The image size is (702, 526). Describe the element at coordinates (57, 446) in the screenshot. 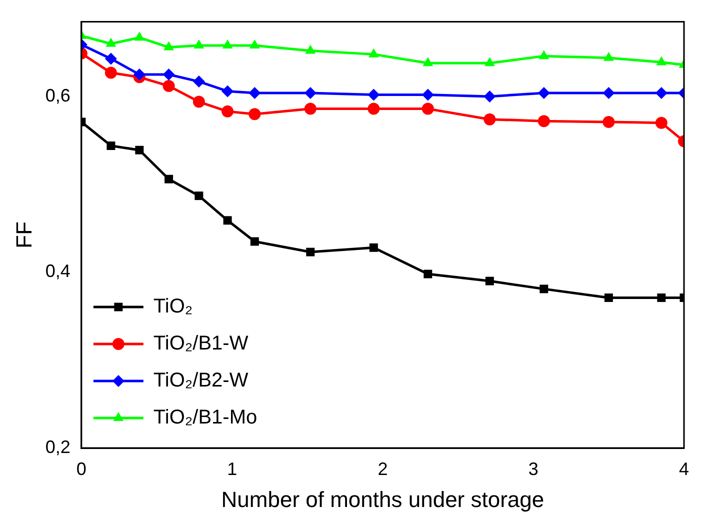

I see `y-tick-label: 0,2` at that location.